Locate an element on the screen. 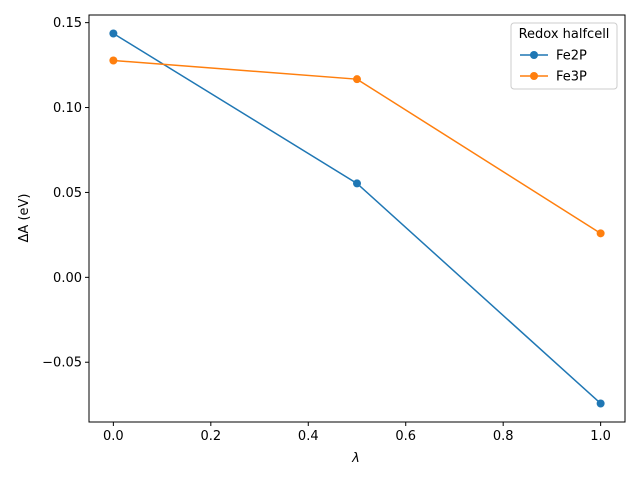 The width and height of the screenshot is (640, 480). y-axis-ticks: −0.05 0.00 0.05 0.10 0.15 is located at coordinates (65, 193).